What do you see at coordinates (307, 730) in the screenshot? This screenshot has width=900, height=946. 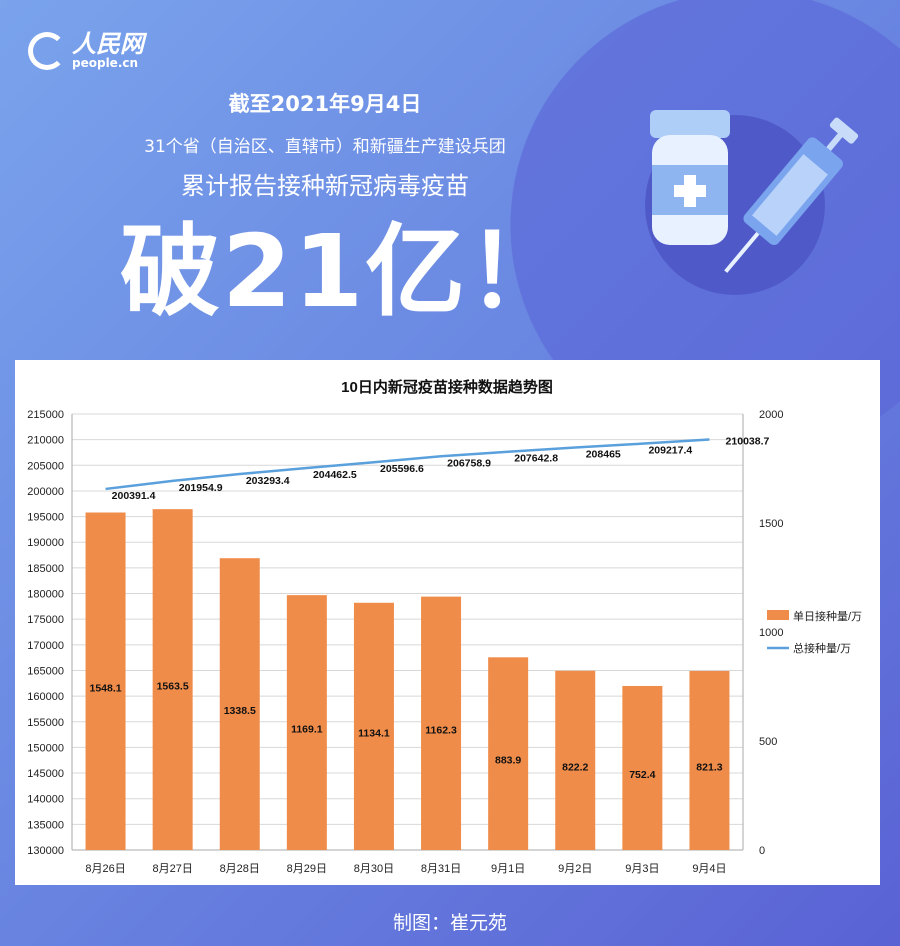 I see `bar-label: 1169.1` at bounding box center [307, 730].